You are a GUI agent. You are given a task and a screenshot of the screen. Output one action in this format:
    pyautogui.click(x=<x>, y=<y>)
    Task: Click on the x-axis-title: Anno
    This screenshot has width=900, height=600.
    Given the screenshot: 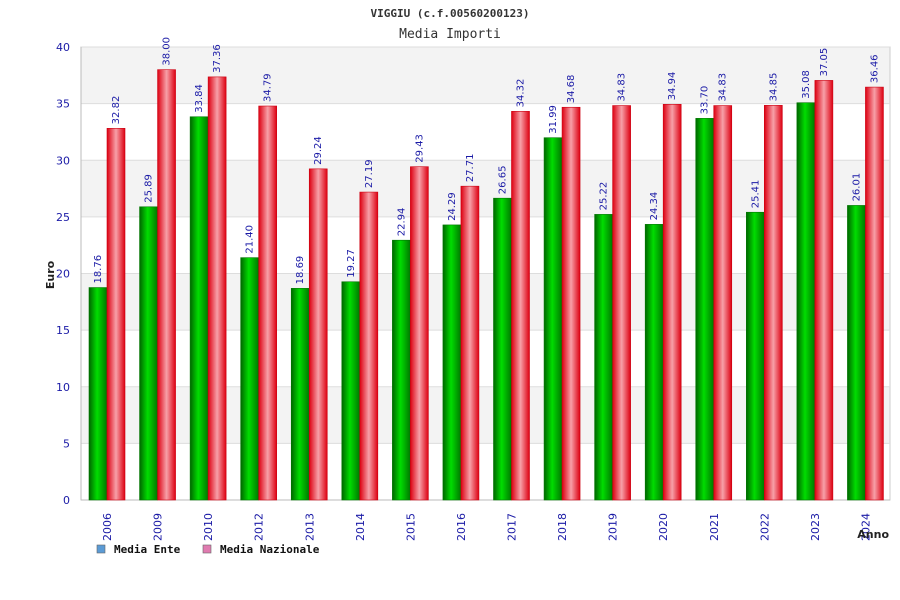 What is the action you would take?
    pyautogui.click(x=873, y=534)
    